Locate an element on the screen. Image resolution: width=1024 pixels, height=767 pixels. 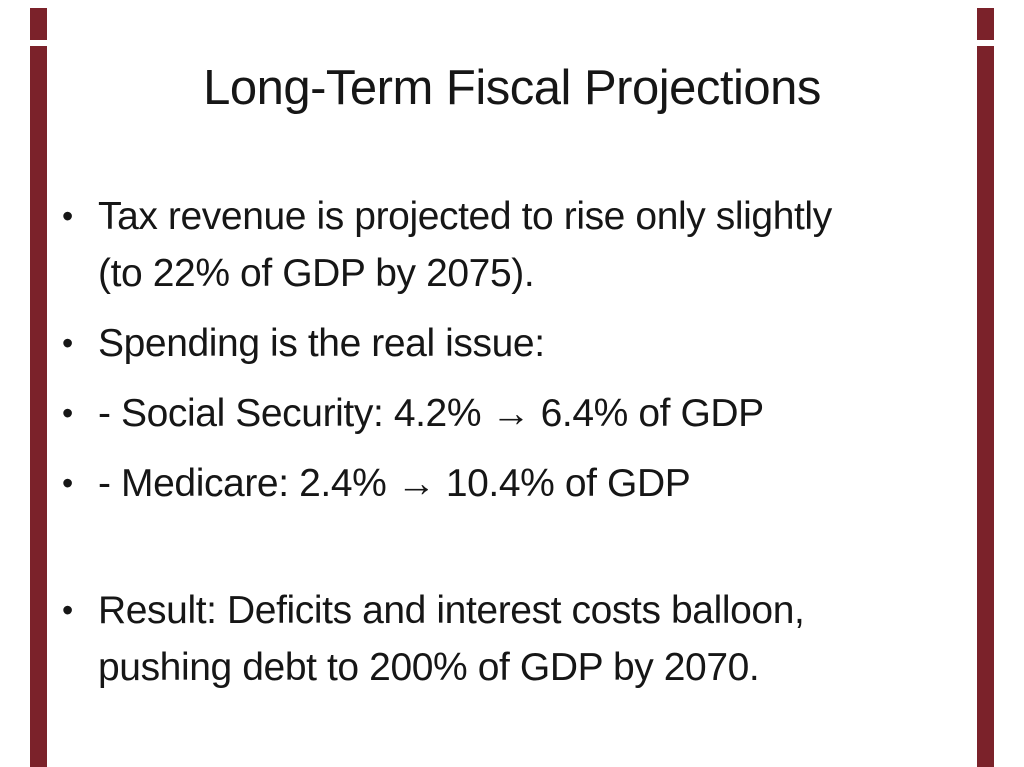
right-accent-cap-square is located at coordinates (985, 24).